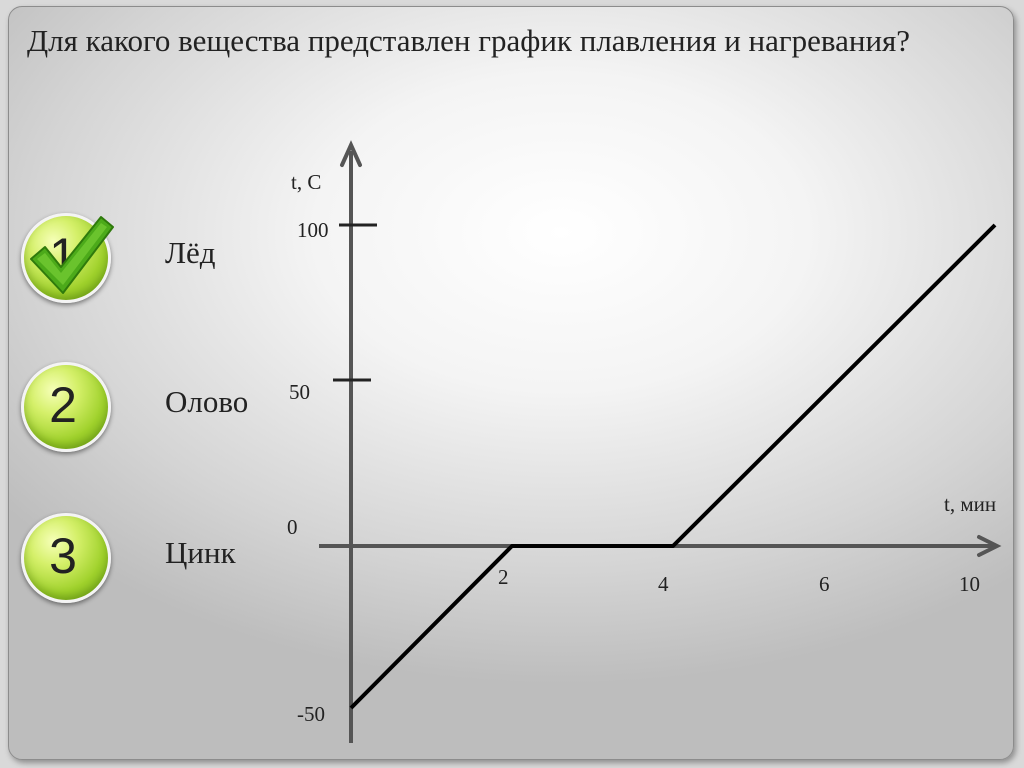 The image size is (1024, 768). Describe the element at coordinates (299, 392) in the screenshot. I see `y-tick-label: 50` at that location.